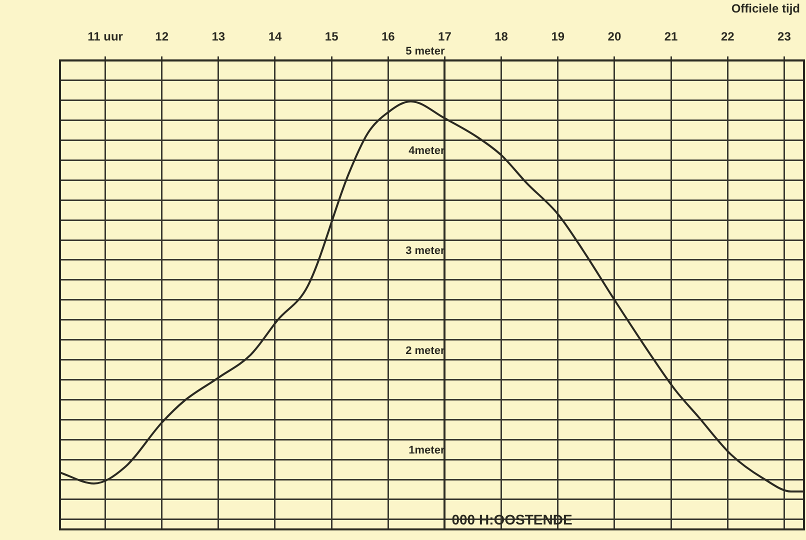  Describe the element at coordinates (275, 37) in the screenshot. I see `x-tick-label: 14` at that location.